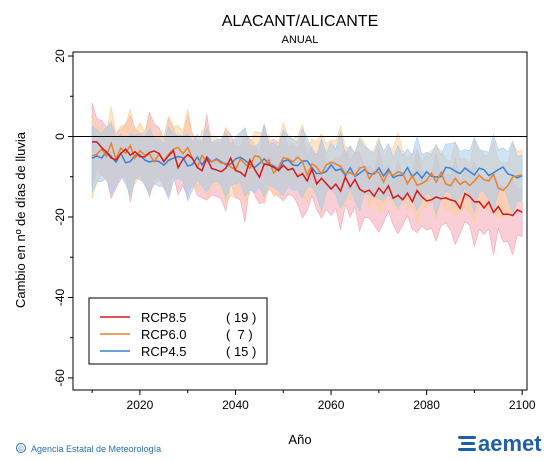 The image size is (550, 462). What do you see at coordinates (300, 40) in the screenshot?
I see `chart-subtitle: ANUAL` at bounding box center [300, 40].